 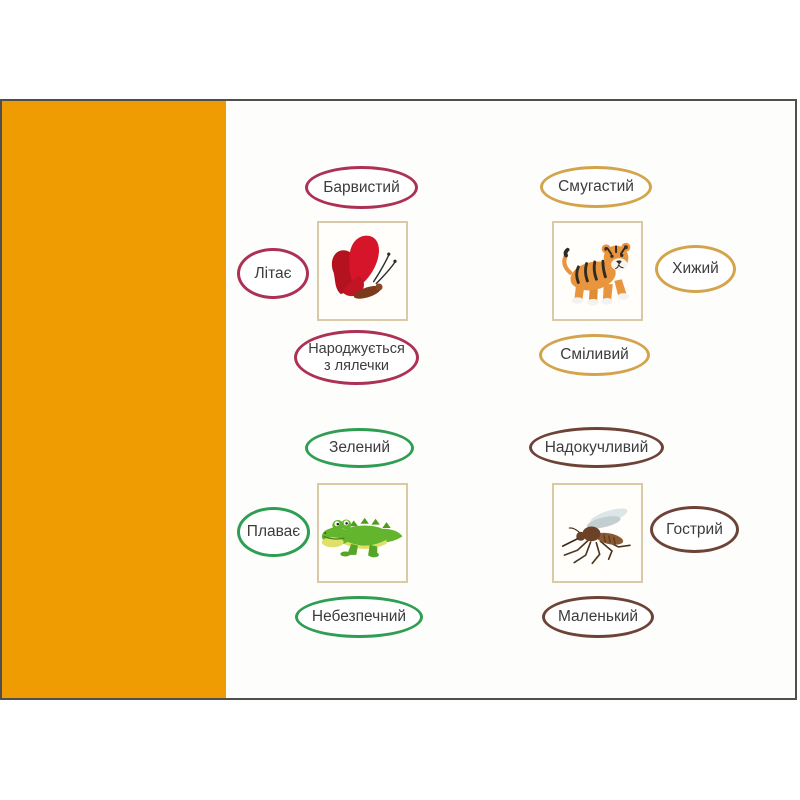 I want to click on tiger-image-box, so click(x=597, y=271).